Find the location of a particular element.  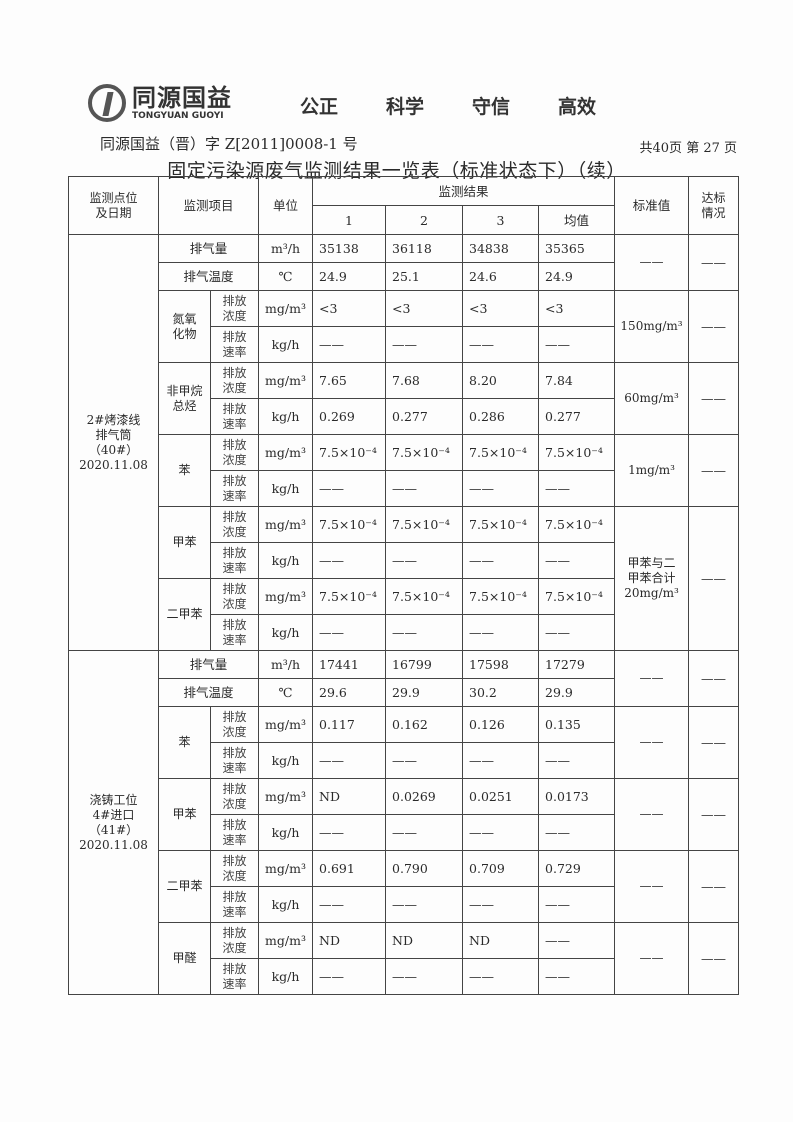

header-run-2: 2 is located at coordinates (424, 220).